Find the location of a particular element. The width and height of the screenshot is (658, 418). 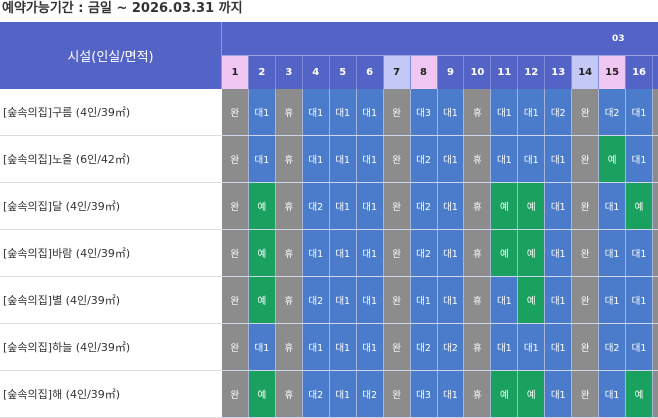

day-header-4: 4 is located at coordinates (315, 73).